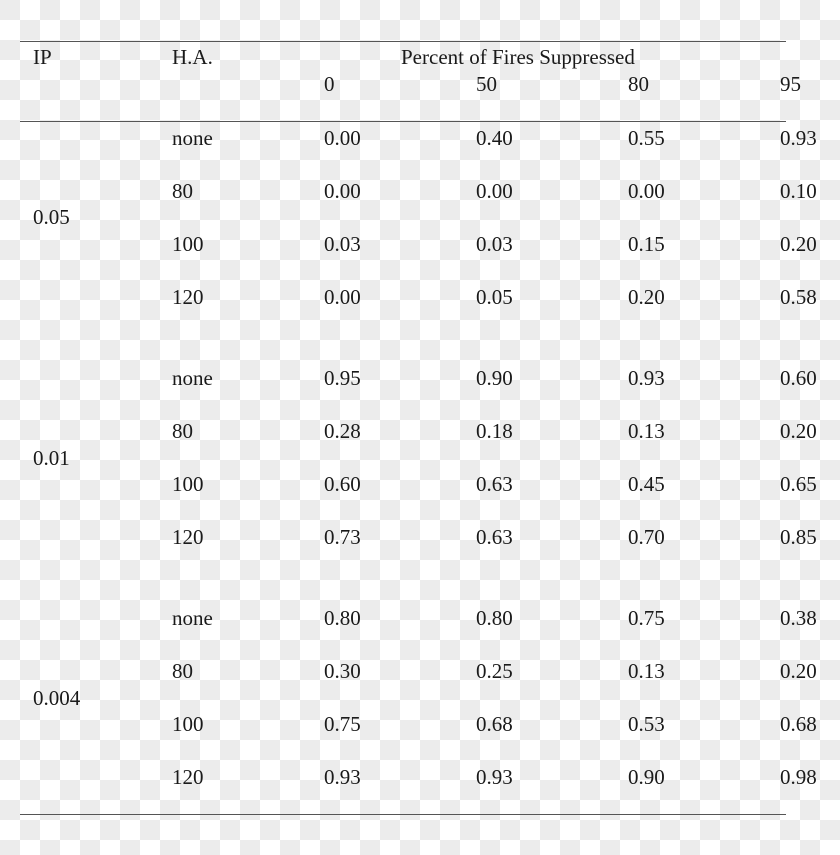 The height and width of the screenshot is (855, 840). I want to click on group-ip: 0.05, so click(51, 217).